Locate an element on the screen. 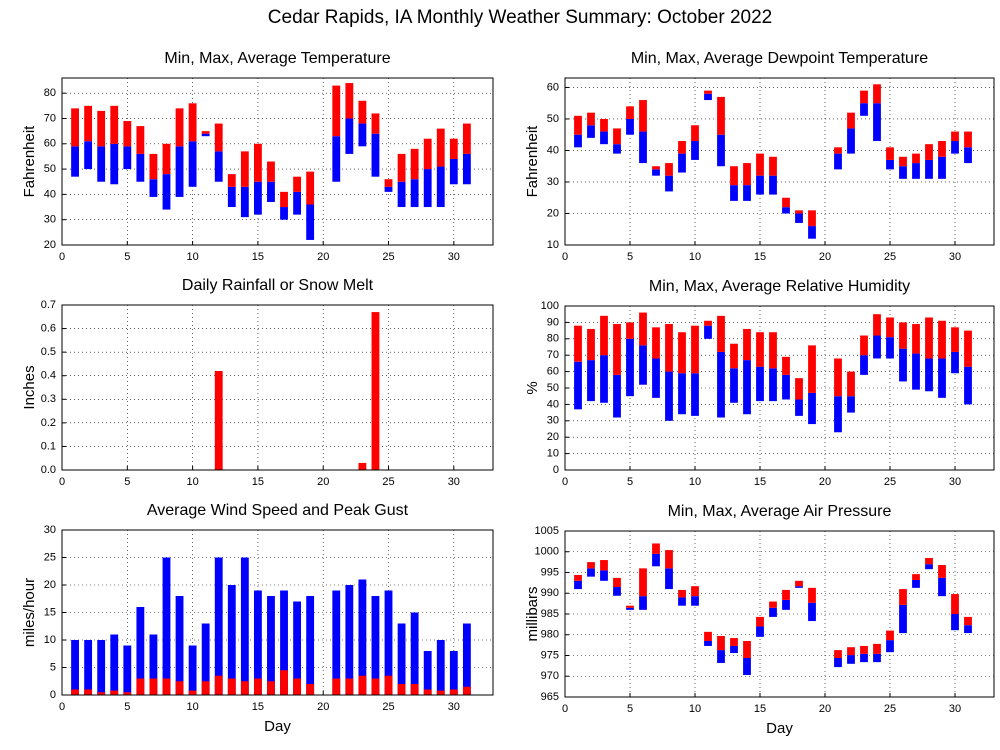 The height and width of the screenshot is (750, 1000). panel-title: Min, Max, Average Relative Humidity is located at coordinates (779, 286).